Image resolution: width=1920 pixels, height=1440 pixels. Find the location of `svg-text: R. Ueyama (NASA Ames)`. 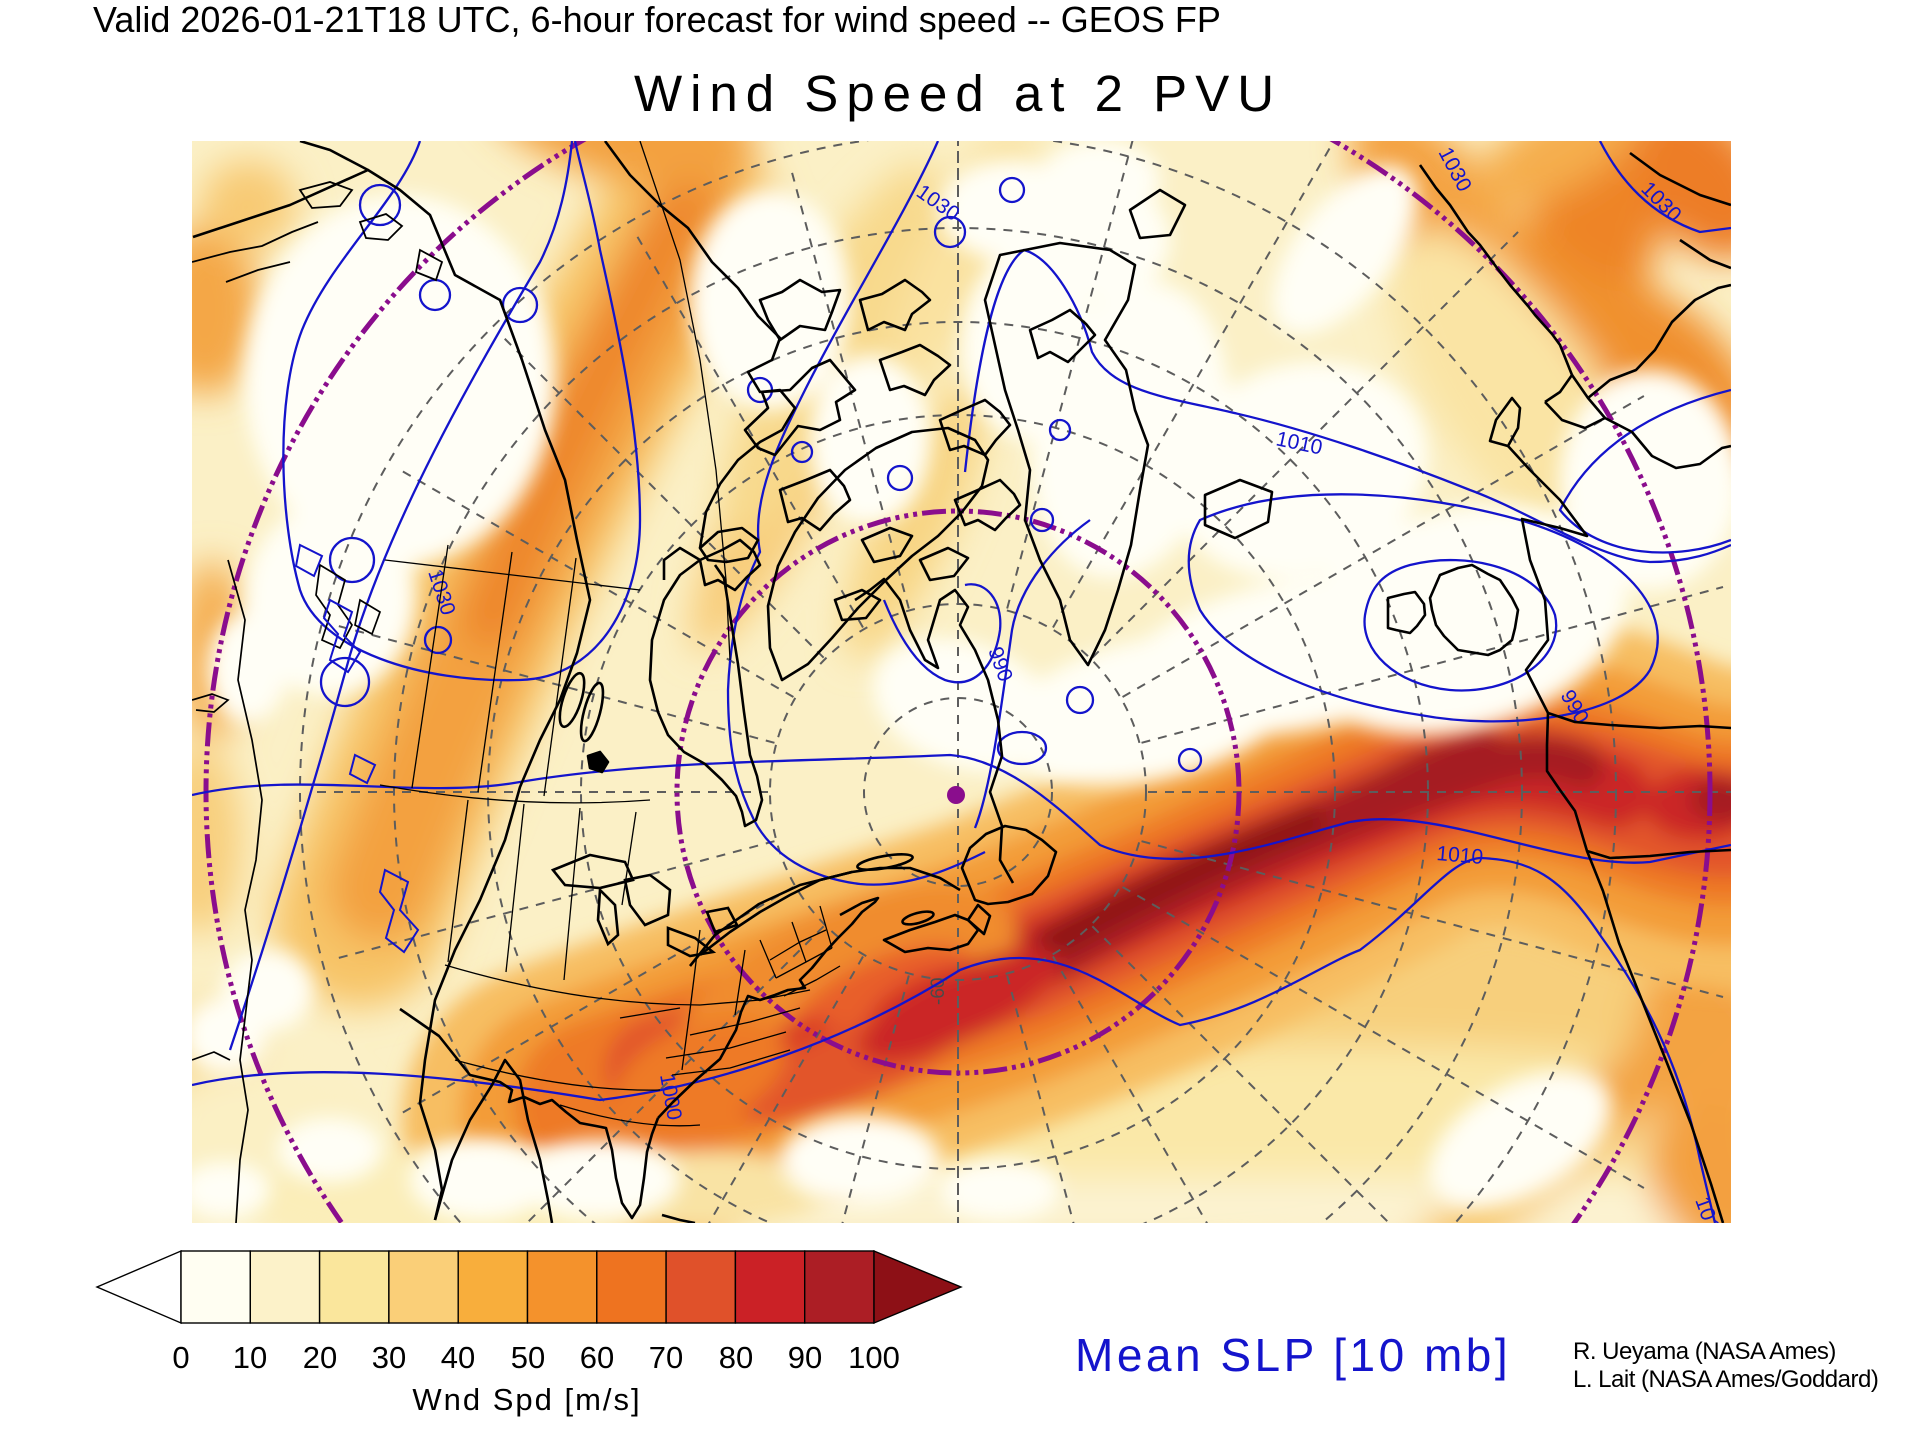

svg-text: R. Ueyama (NASA Ames) is located at coordinates (1704, 1351).